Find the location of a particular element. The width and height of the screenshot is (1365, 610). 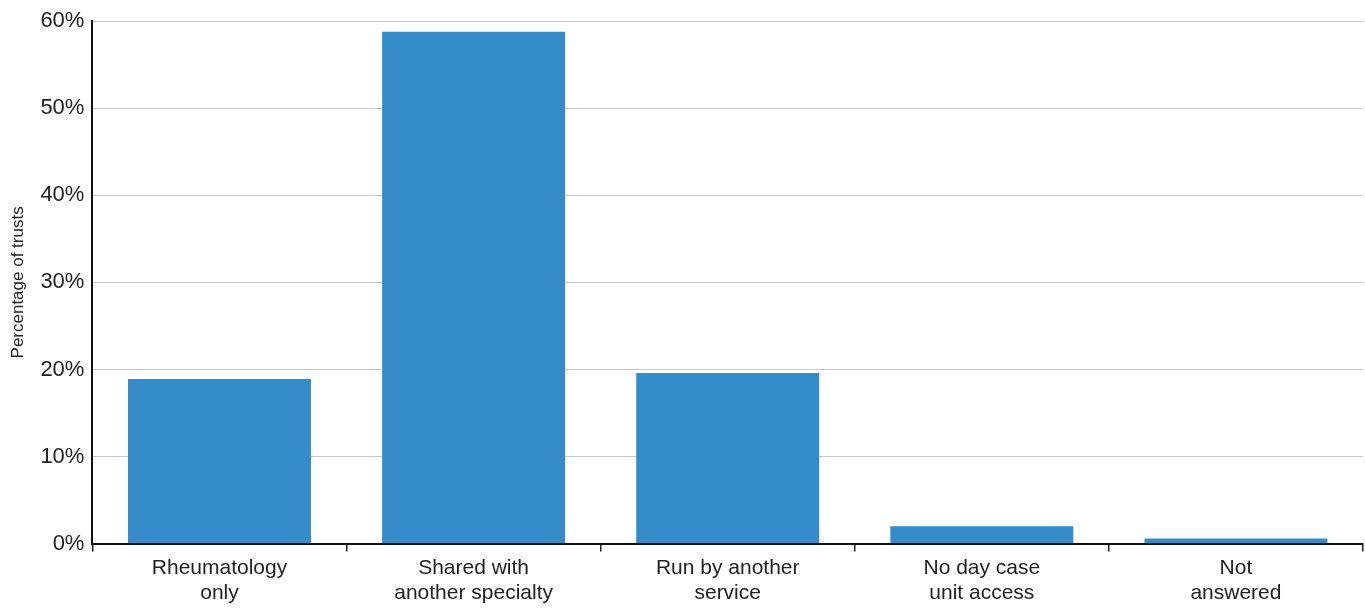

y-tick-label: 10% is located at coordinates (62, 455).